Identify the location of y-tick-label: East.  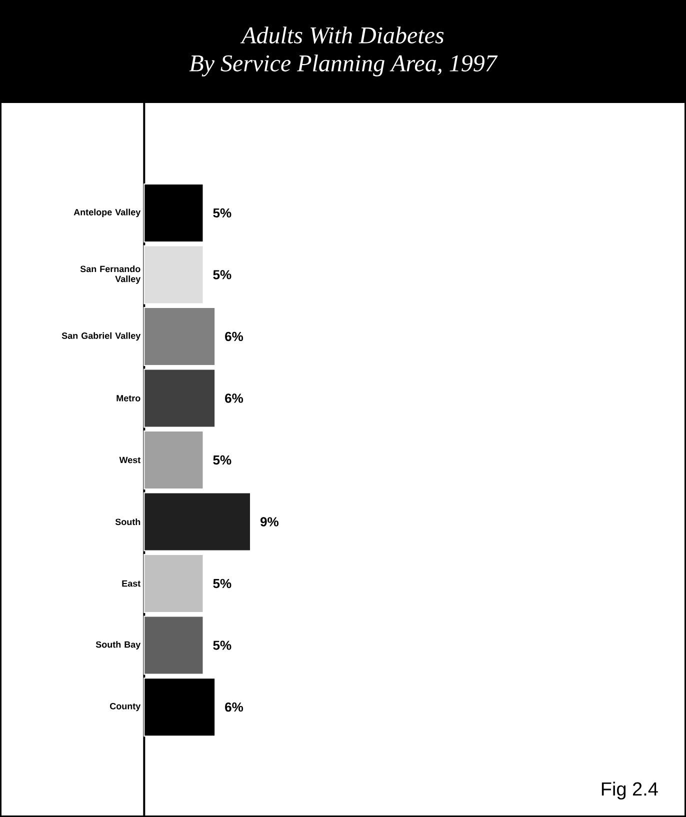
(131, 583).